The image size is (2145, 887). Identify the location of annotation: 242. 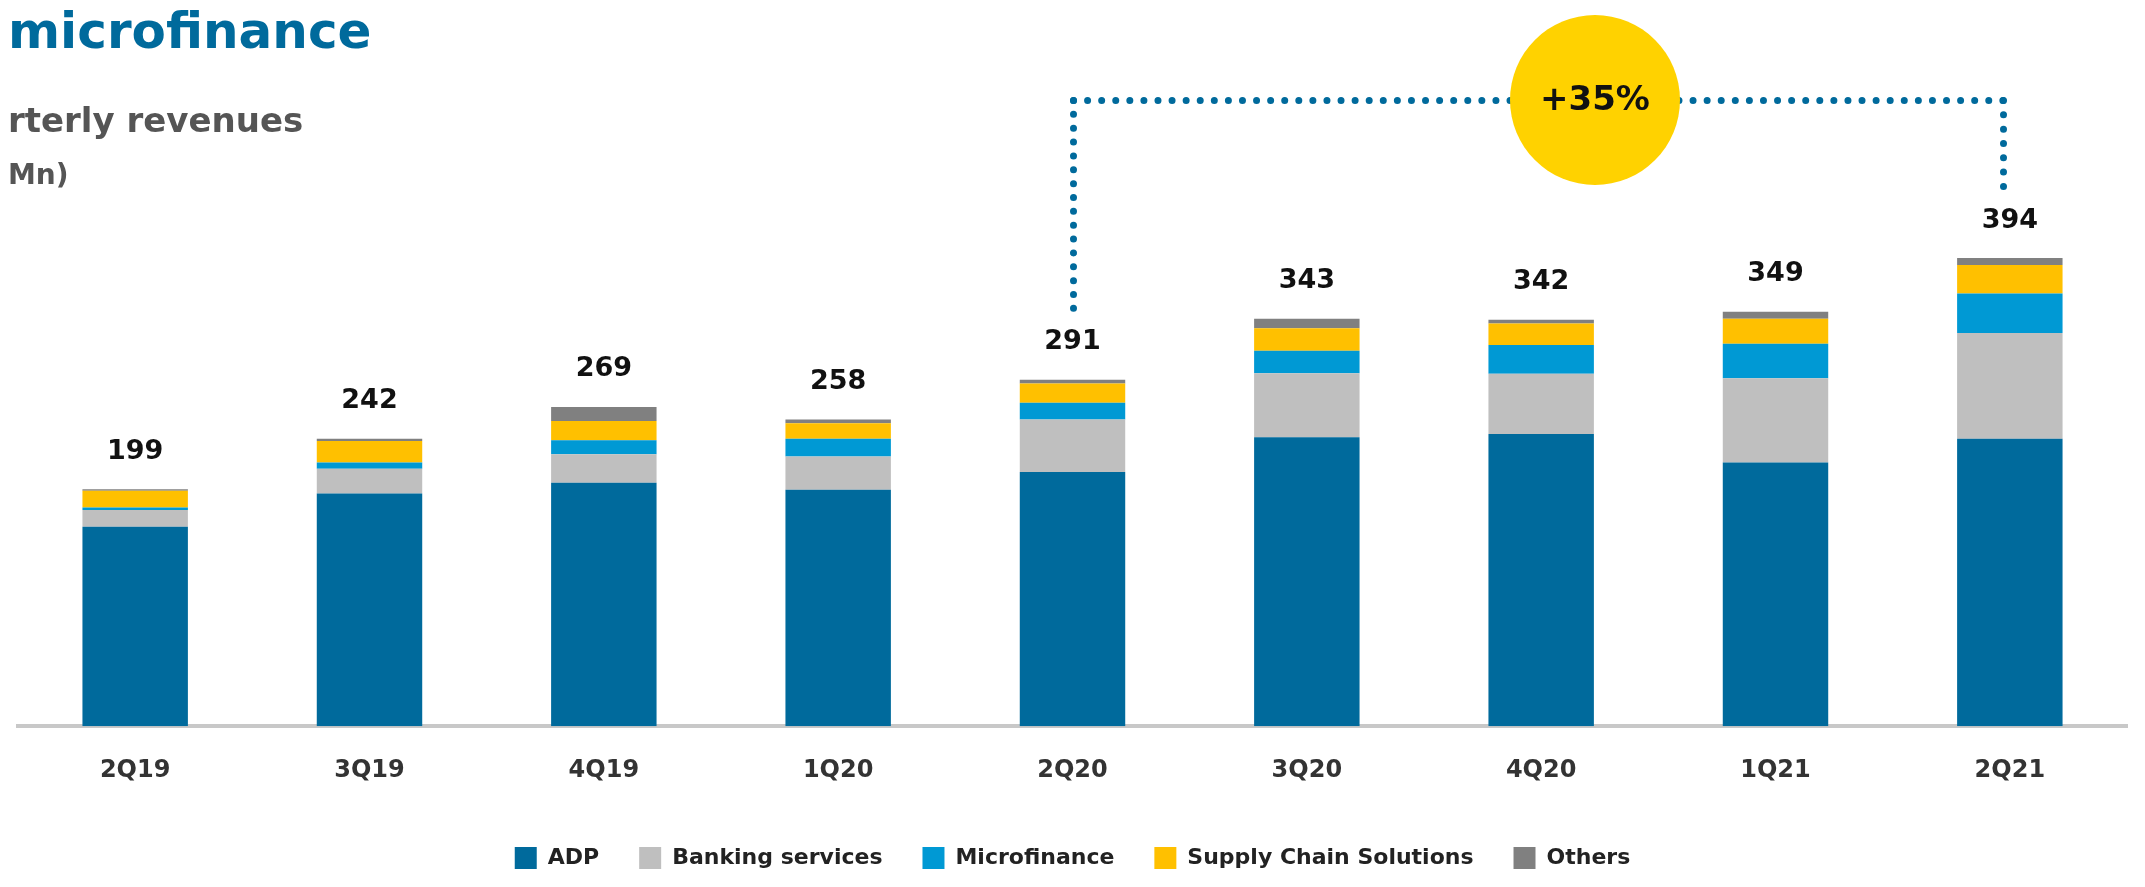
(369, 399).